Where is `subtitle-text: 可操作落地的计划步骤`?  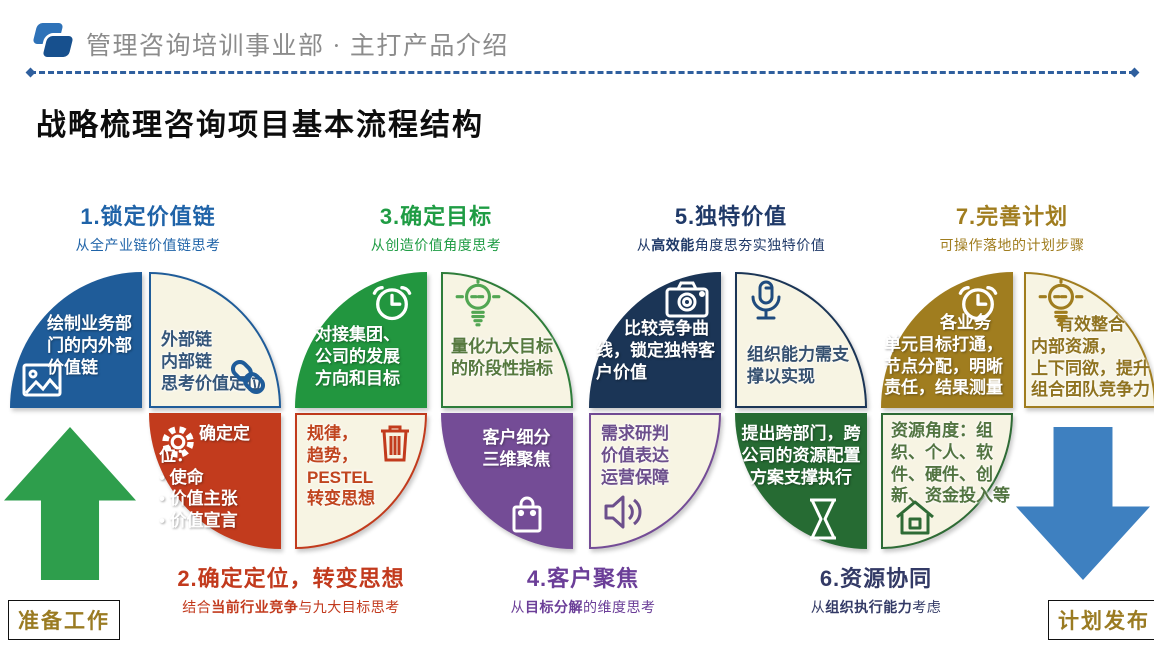 subtitle-text: 可操作落地的计划步骤 is located at coordinates (1012, 245).